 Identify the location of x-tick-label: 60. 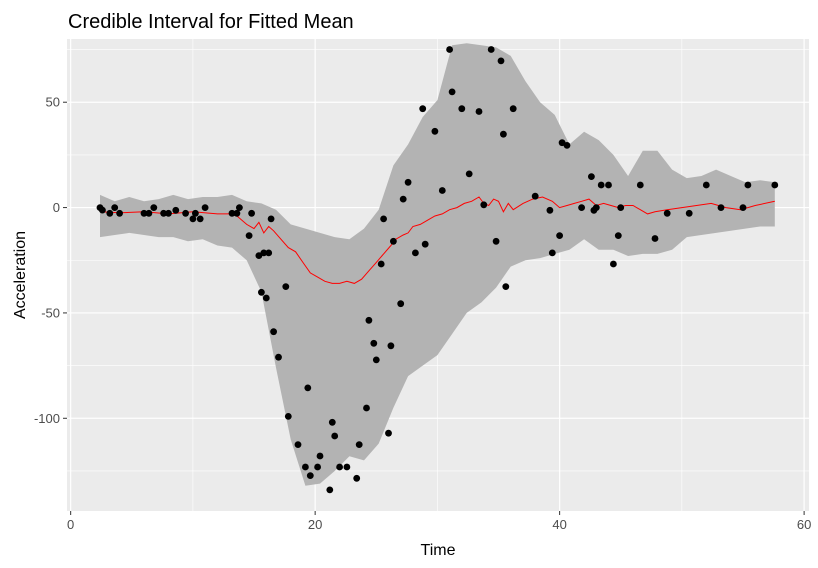
(804, 524).